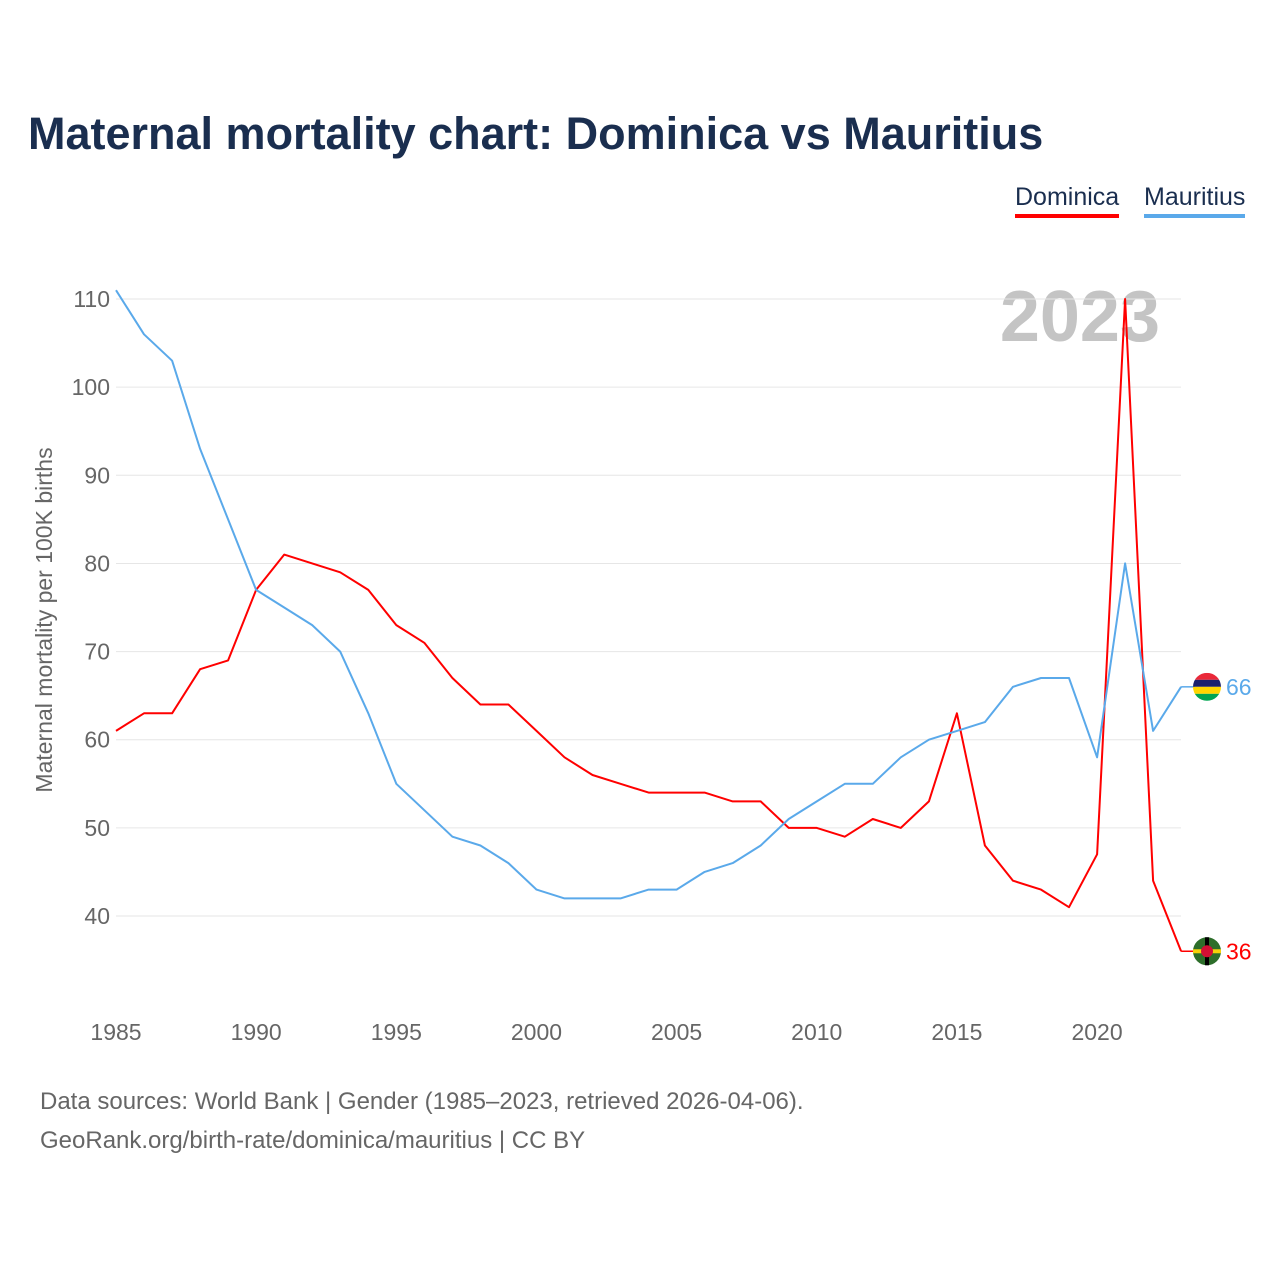 The width and height of the screenshot is (1280, 1280). Describe the element at coordinates (1195, 200) in the screenshot. I see `legend-mauritius: Mauritius` at that location.